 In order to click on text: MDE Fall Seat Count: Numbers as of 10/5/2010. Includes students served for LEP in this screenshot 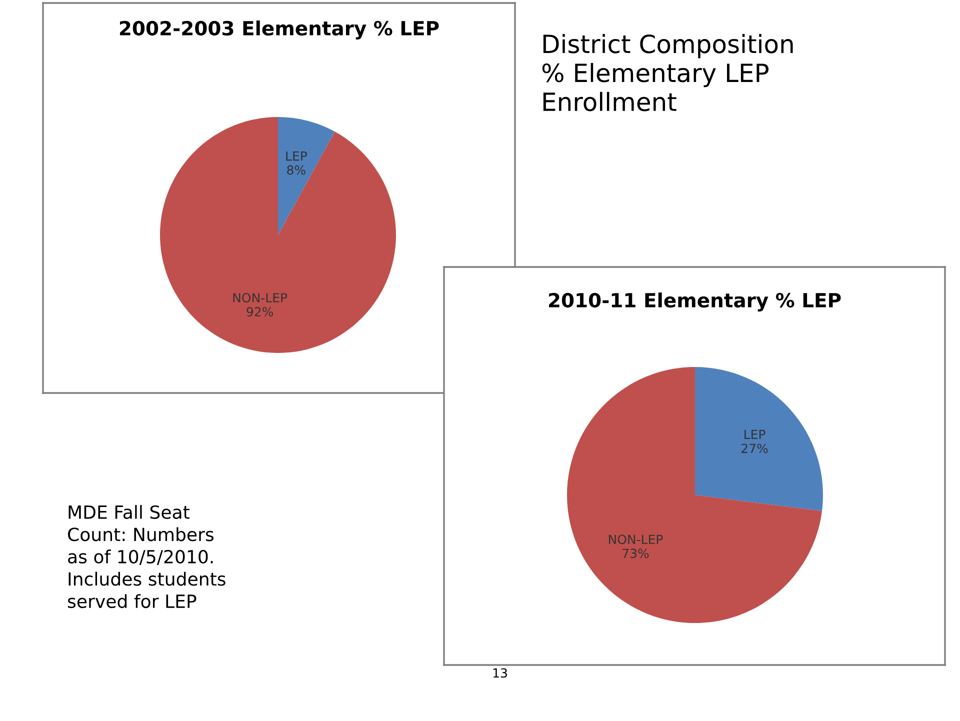, I will do `click(147, 556)`.